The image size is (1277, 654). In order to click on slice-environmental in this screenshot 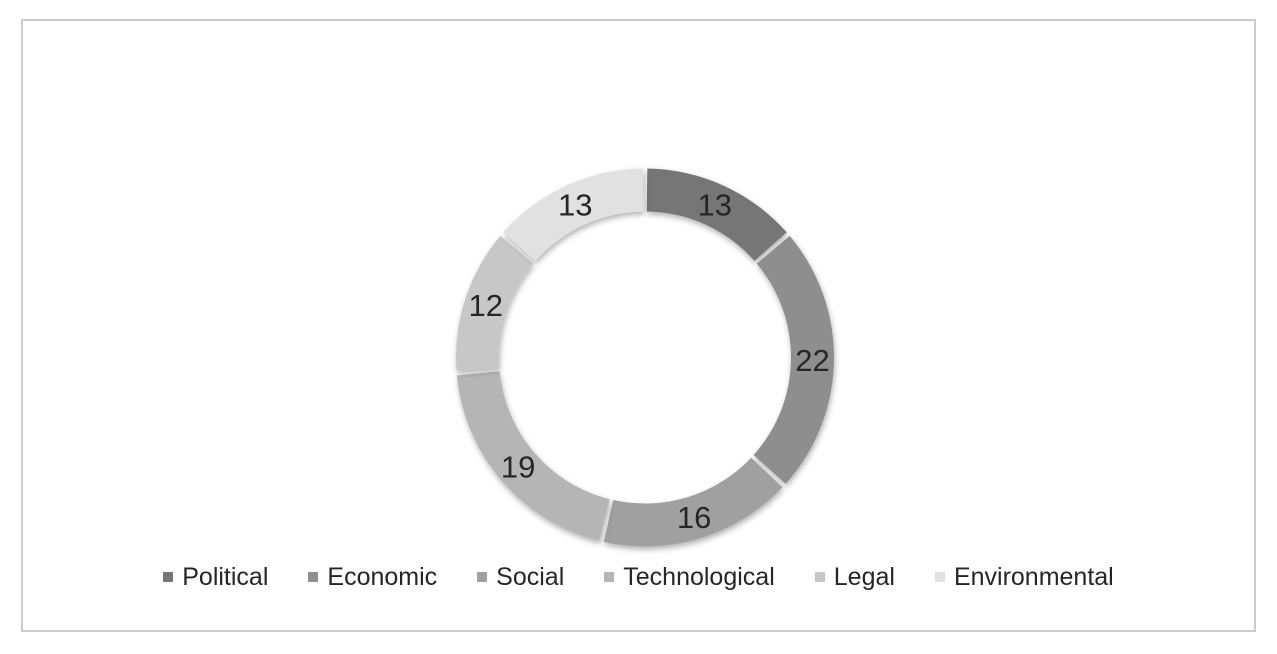, I will do `click(573, 214)`.